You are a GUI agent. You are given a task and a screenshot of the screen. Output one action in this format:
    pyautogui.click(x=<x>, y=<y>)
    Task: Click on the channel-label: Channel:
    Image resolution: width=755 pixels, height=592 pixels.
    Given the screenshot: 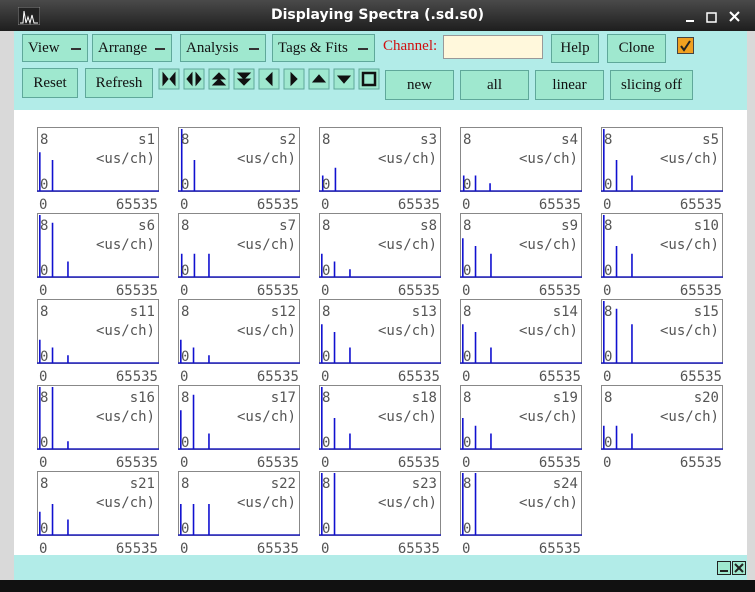 What is the action you would take?
    pyautogui.click(x=410, y=46)
    